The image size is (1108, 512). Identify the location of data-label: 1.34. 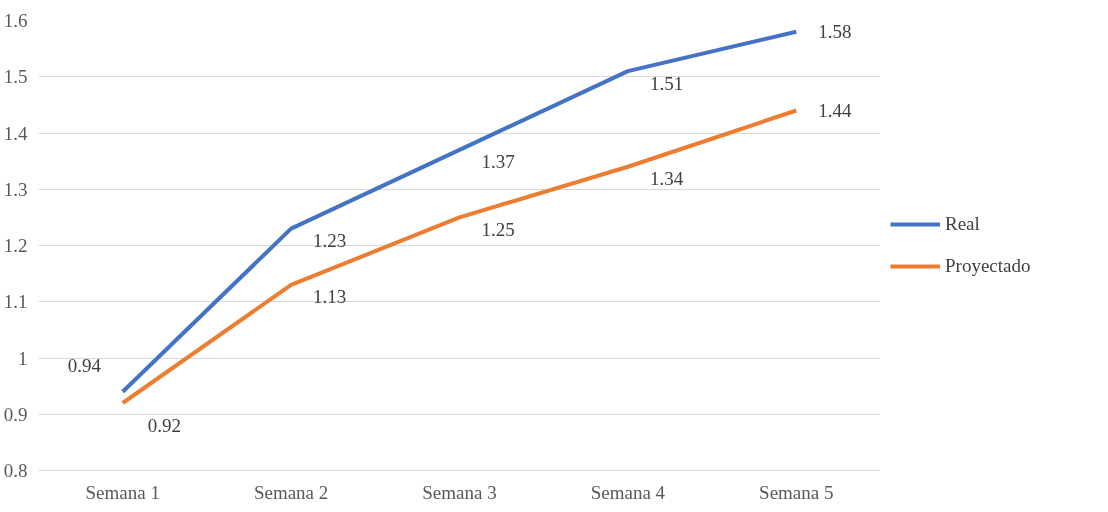
(666, 179).